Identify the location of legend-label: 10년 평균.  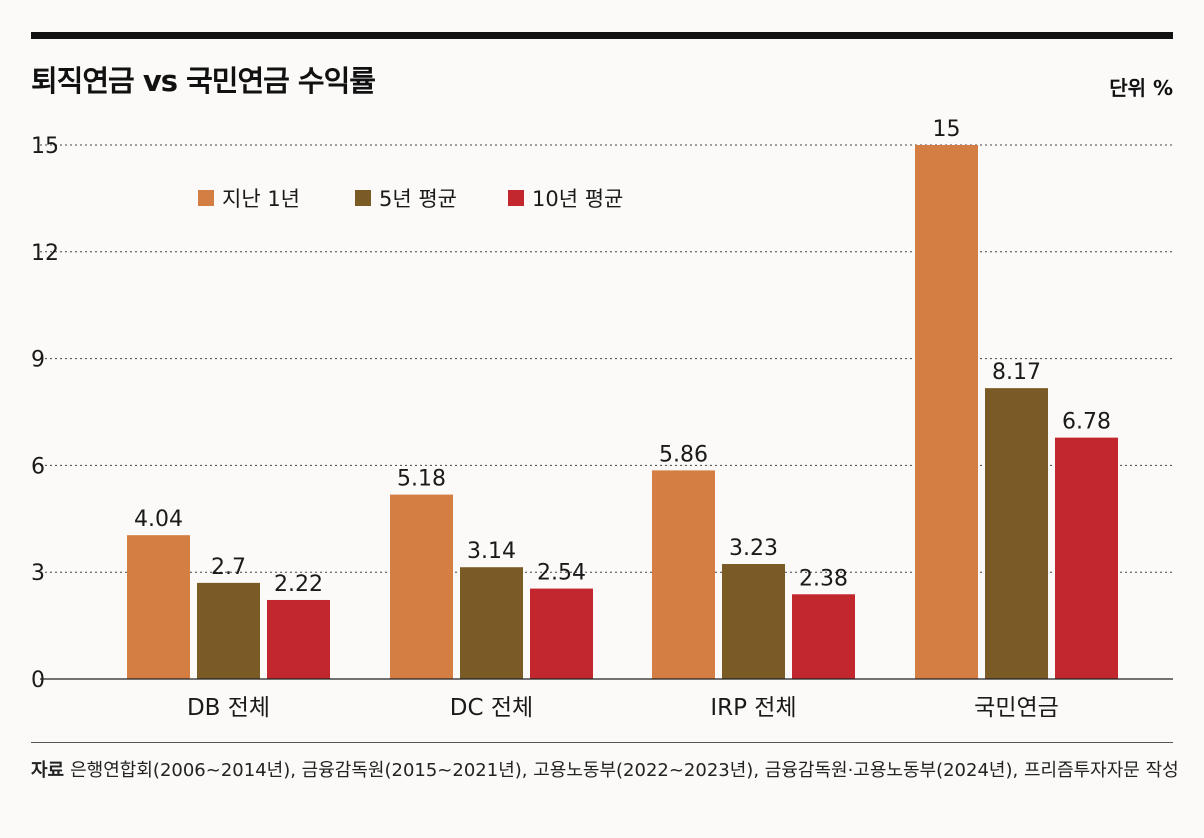
(577, 199).